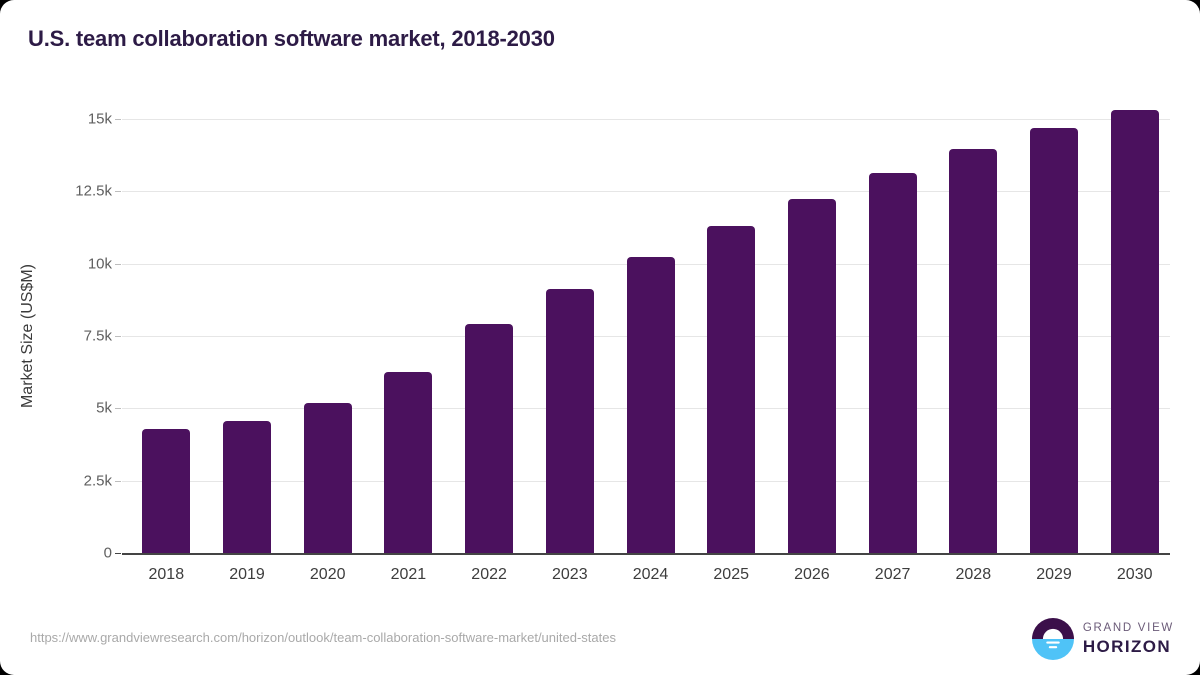 This screenshot has height=675, width=1200. What do you see at coordinates (731, 389) in the screenshot?
I see `bar-2025` at bounding box center [731, 389].